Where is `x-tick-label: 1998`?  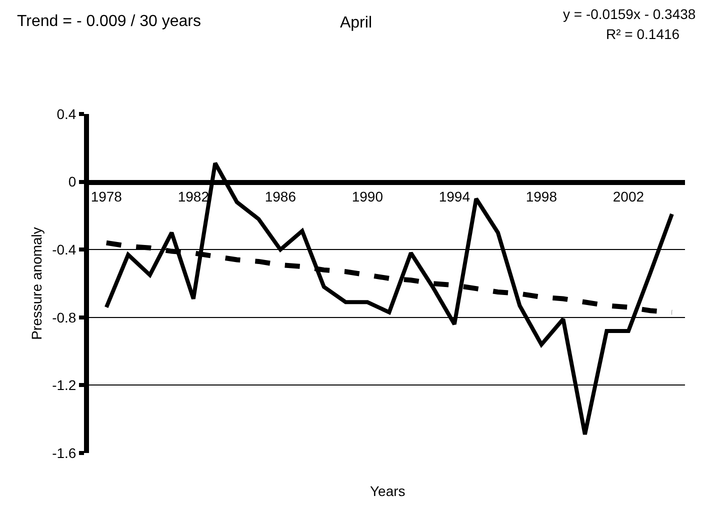 x-tick-label: 1998 is located at coordinates (542, 196).